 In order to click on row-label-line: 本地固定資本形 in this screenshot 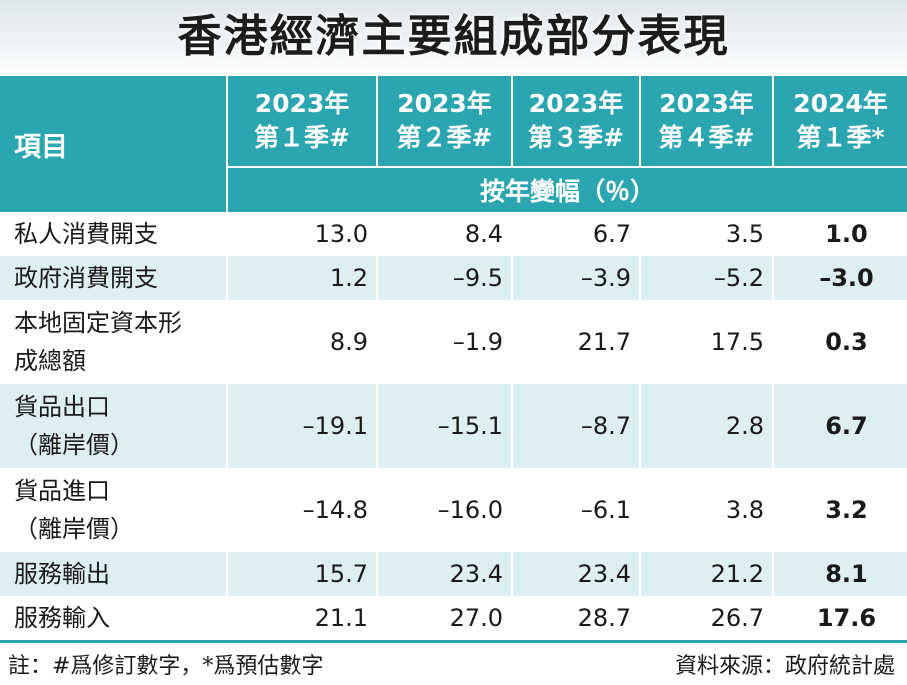, I will do `click(98, 323)`.